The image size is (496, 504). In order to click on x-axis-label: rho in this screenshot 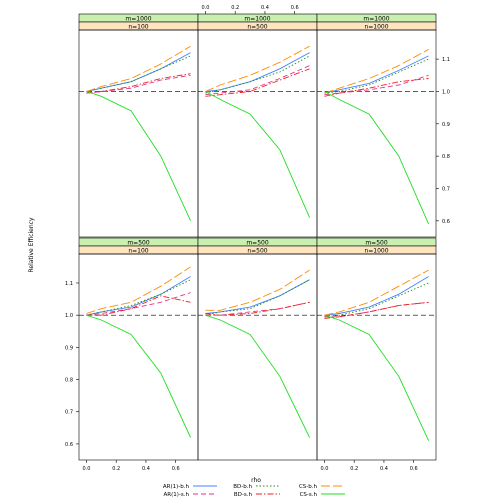, I will do `click(256, 480)`.